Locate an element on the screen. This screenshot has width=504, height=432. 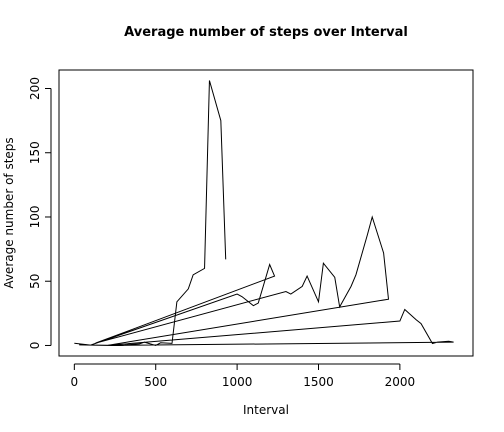
y-tick-label: 100 is located at coordinates (35, 217).